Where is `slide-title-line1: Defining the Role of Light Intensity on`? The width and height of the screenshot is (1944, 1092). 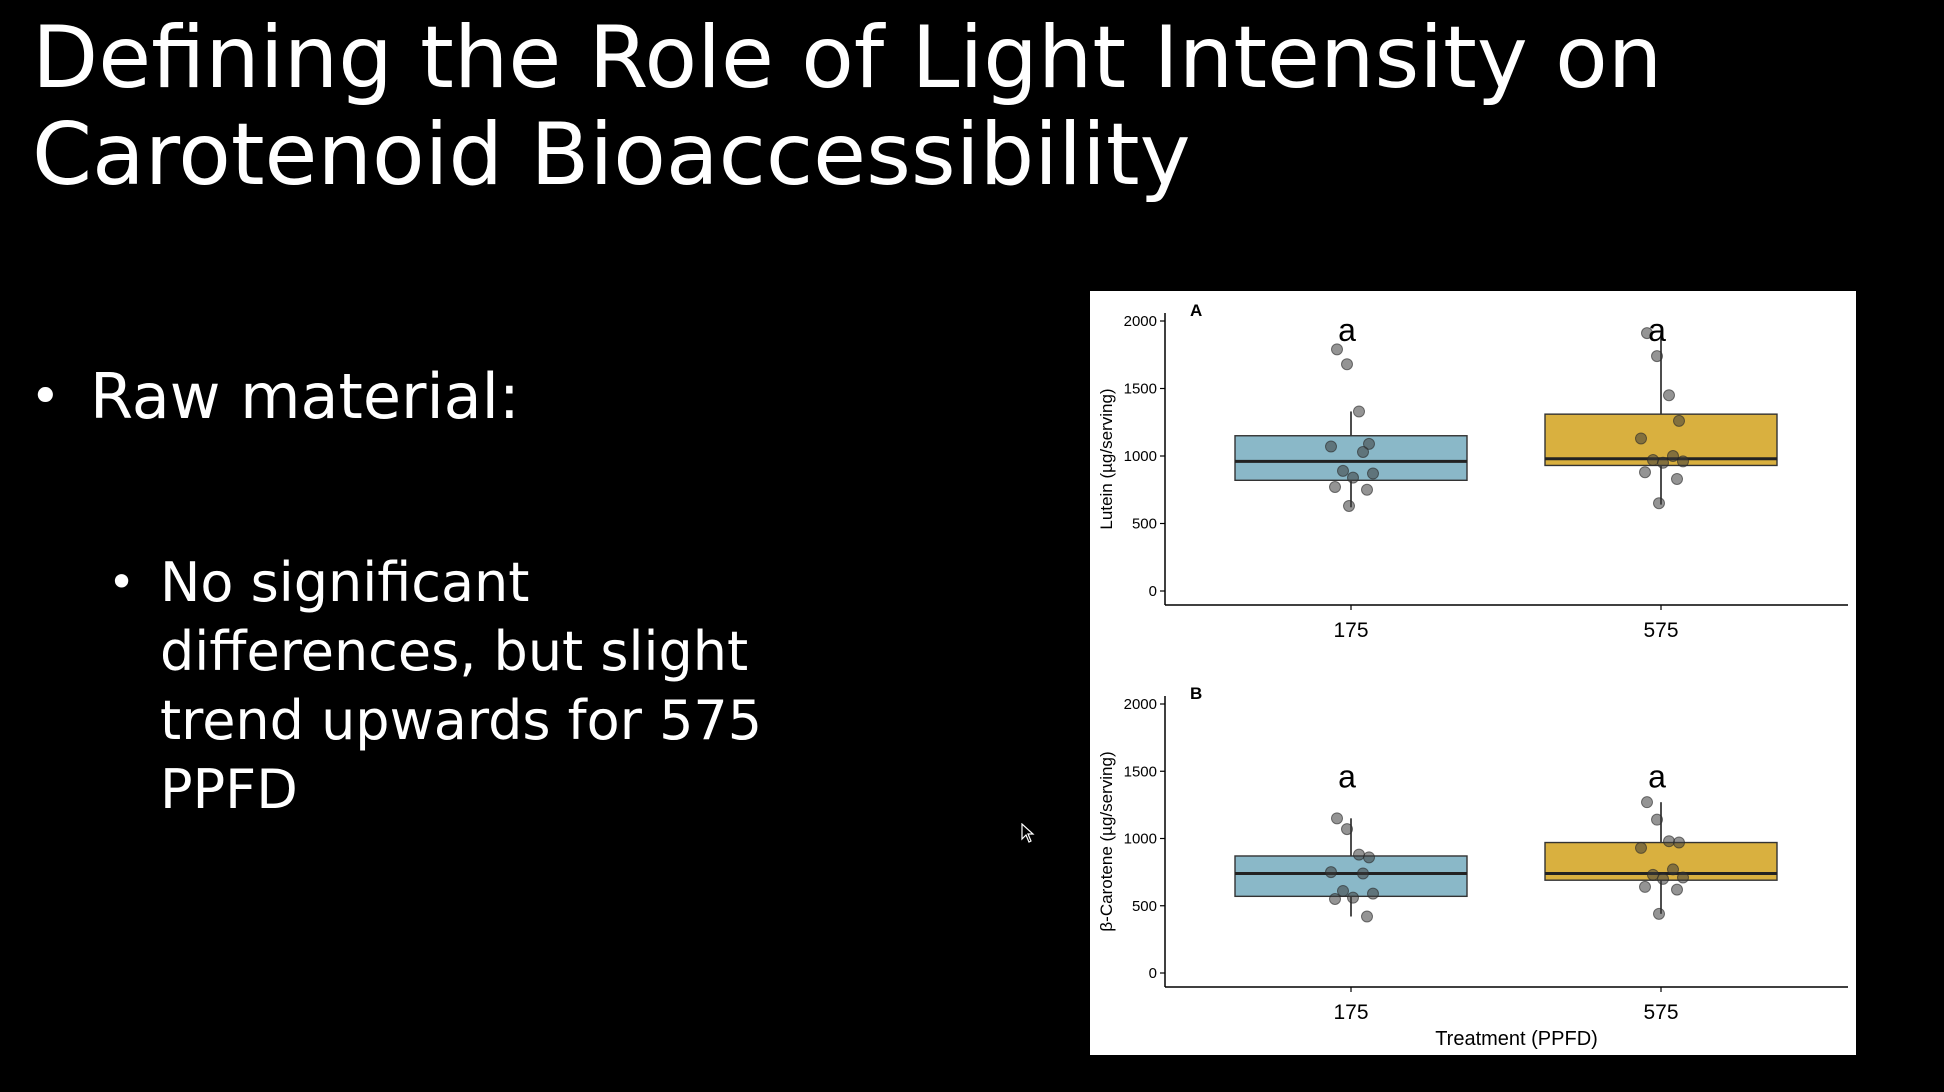
slide-title-line1: Defining the Role of Light Intensity on is located at coordinates (847, 58).